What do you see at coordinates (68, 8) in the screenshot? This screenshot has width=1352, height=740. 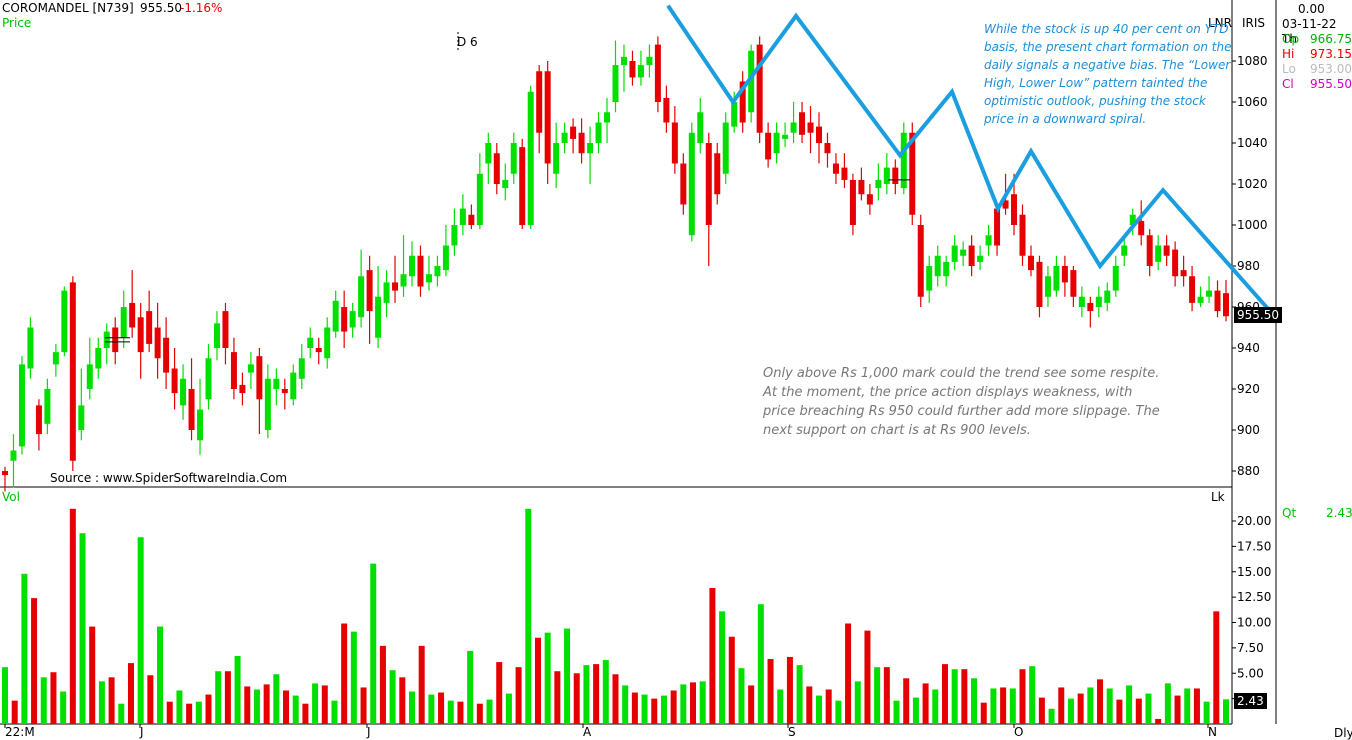 I see `symbol-title: COROMANDEL [N739]` at bounding box center [68, 8].